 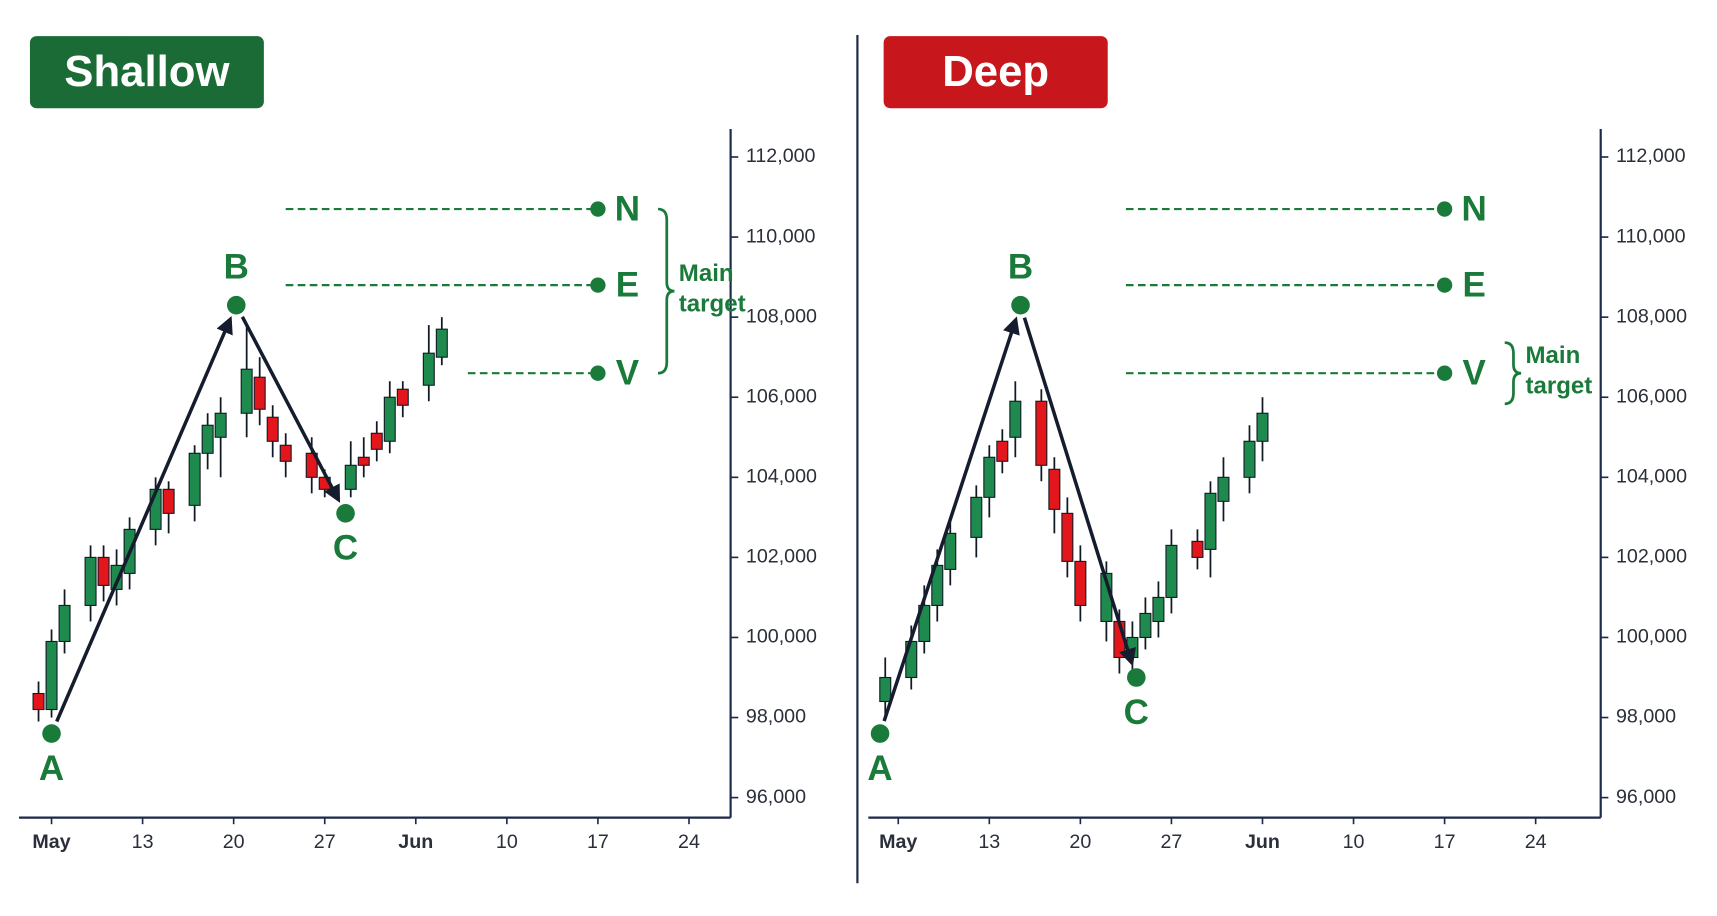 I want to click on point-label: A, so click(x=51, y=768).